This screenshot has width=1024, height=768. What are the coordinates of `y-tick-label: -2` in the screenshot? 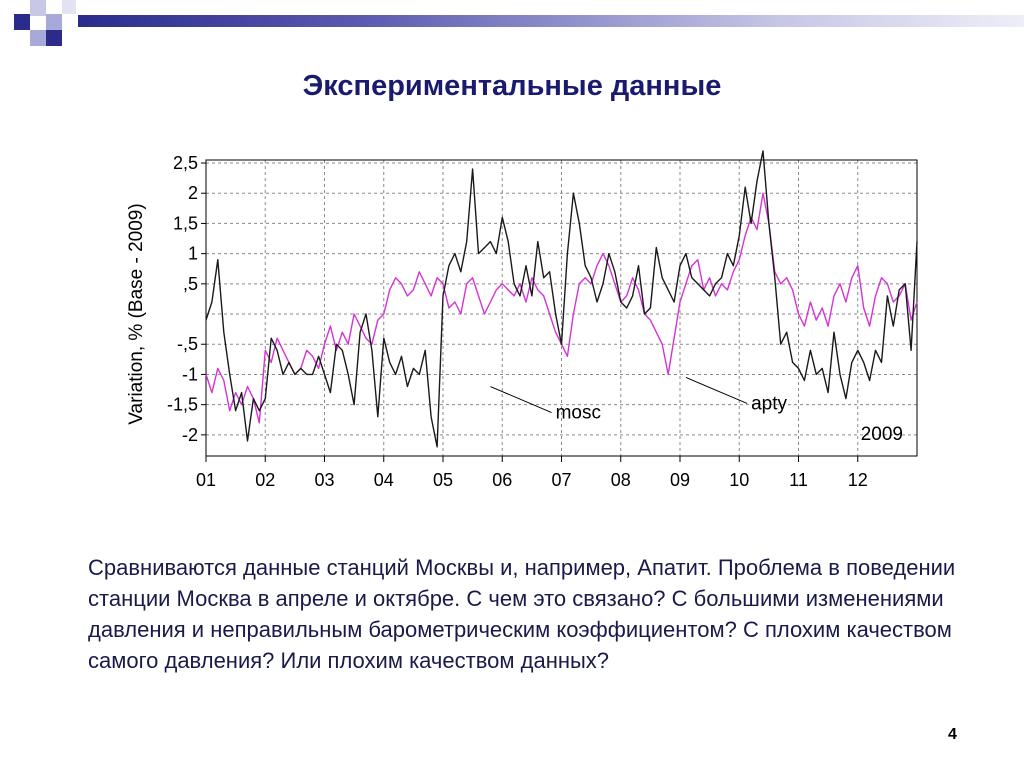 It's located at (190, 435).